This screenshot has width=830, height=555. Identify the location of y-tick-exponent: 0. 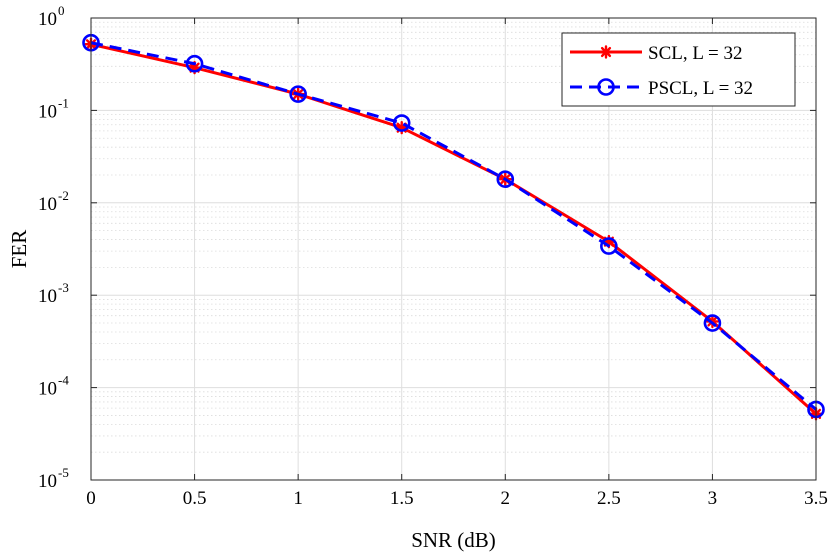
(61, 10).